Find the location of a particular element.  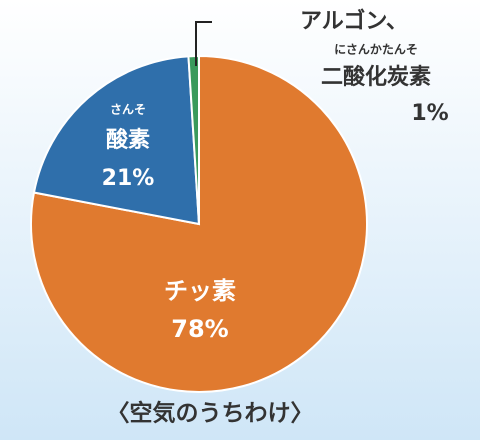

value-label: 1% is located at coordinates (429, 113).